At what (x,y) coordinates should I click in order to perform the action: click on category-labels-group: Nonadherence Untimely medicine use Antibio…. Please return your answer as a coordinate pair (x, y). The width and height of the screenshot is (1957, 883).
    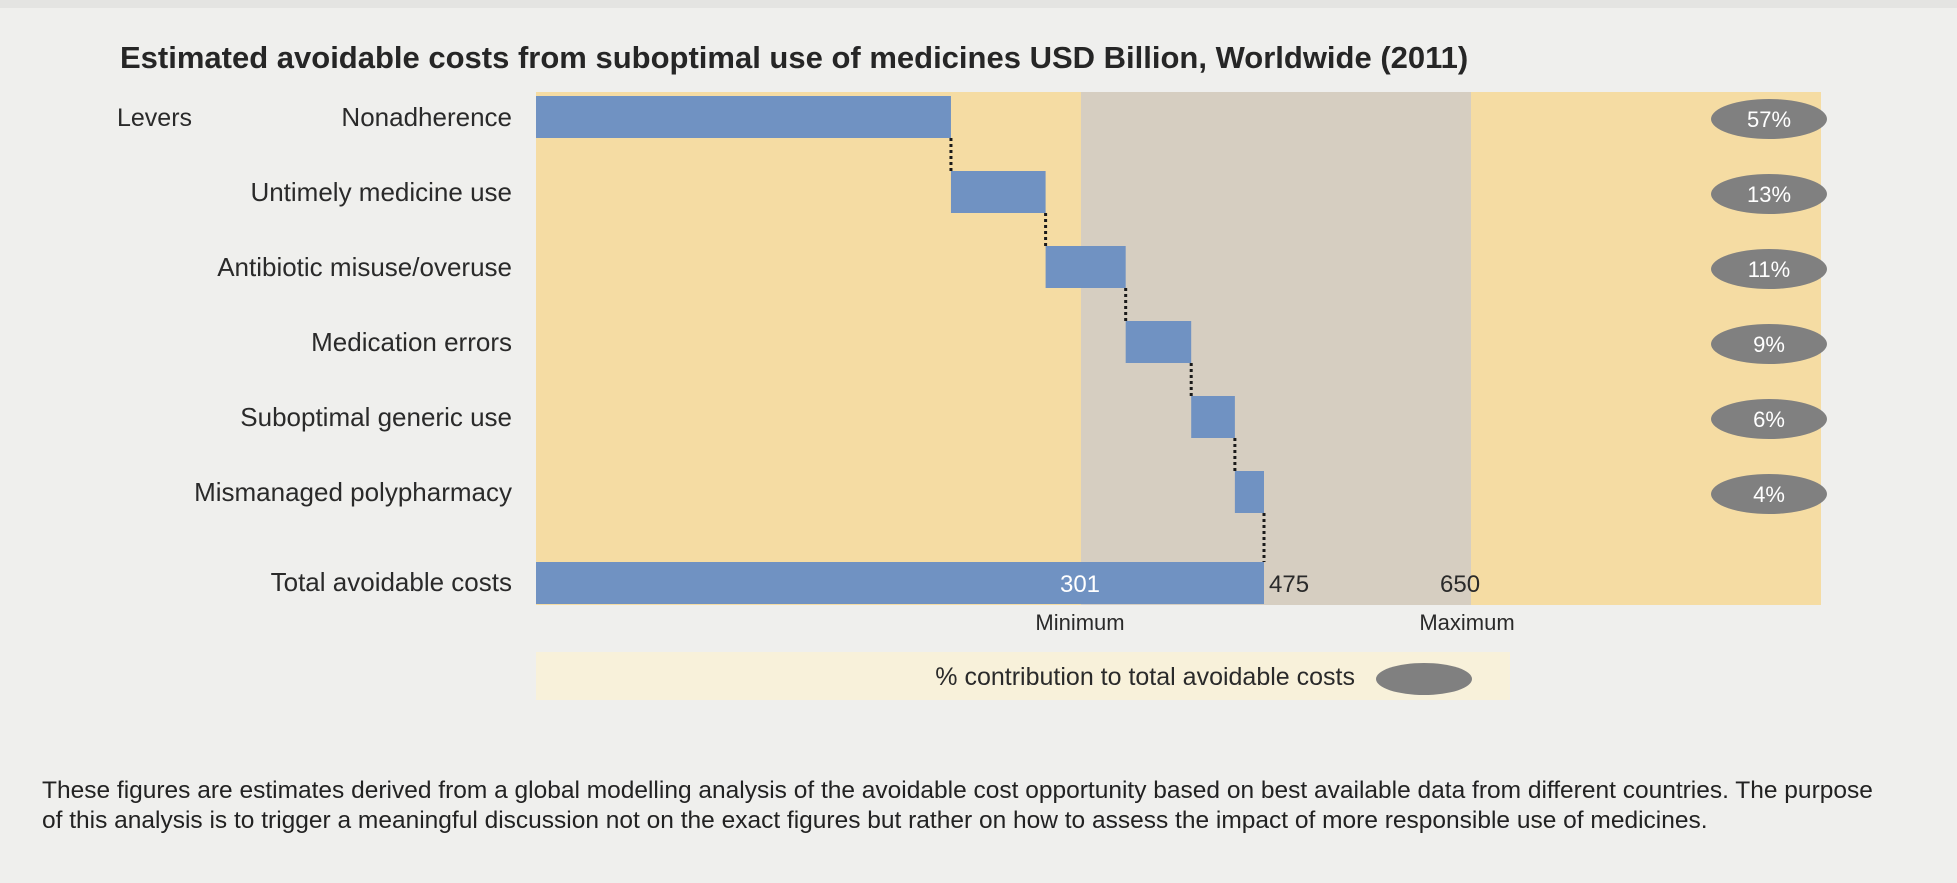
    Looking at the image, I should click on (353, 304).